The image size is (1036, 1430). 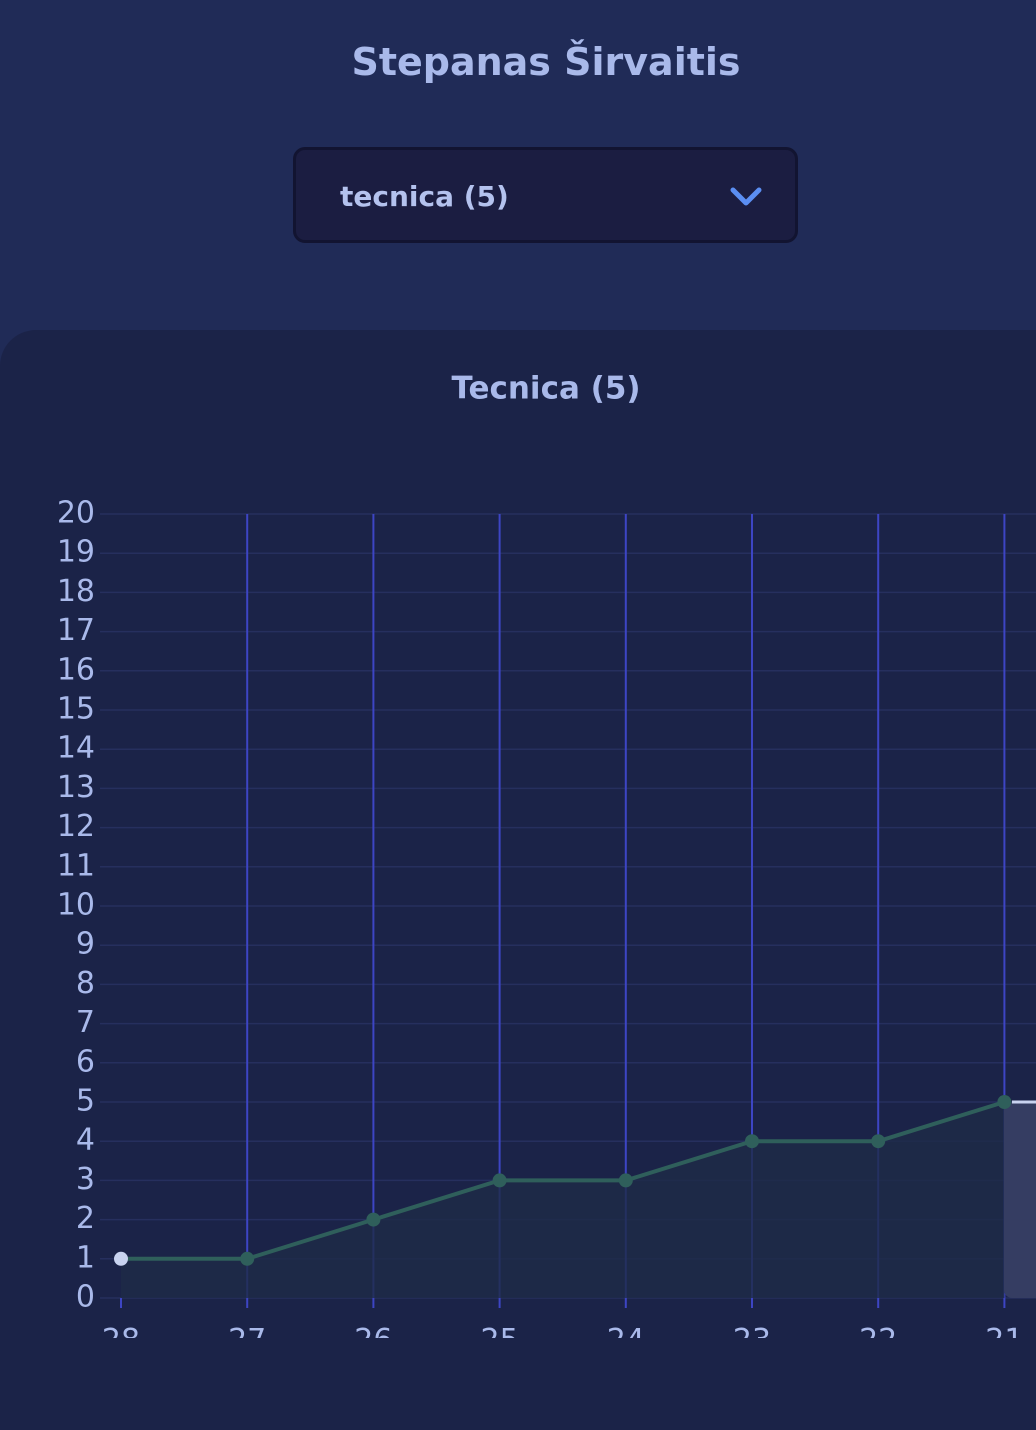 I want to click on x-tick-label: 26, so click(x=373, y=1330).